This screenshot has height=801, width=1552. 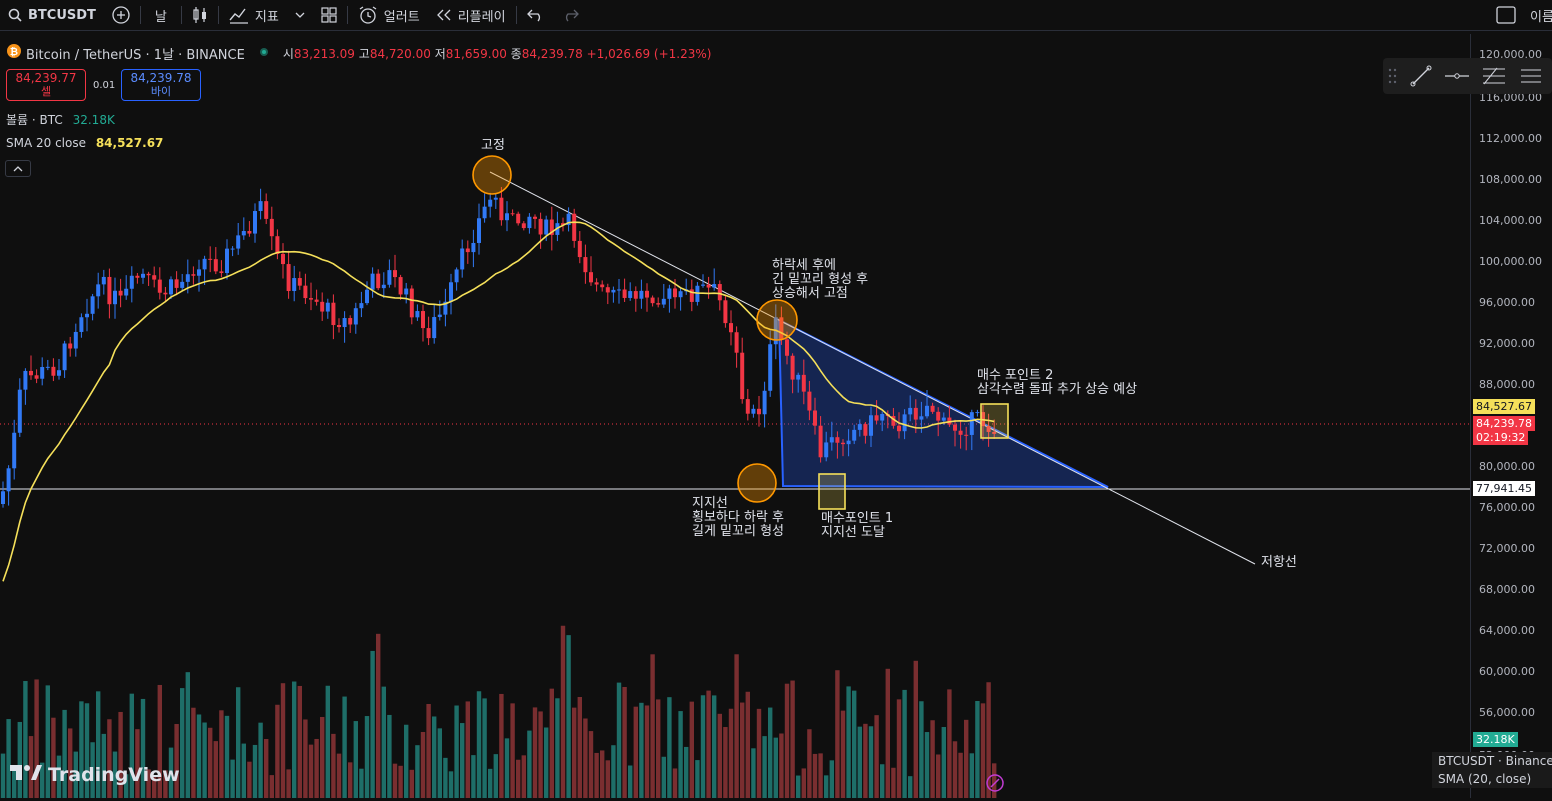 I want to click on sell-price: 84,239.77, so click(x=46, y=78).